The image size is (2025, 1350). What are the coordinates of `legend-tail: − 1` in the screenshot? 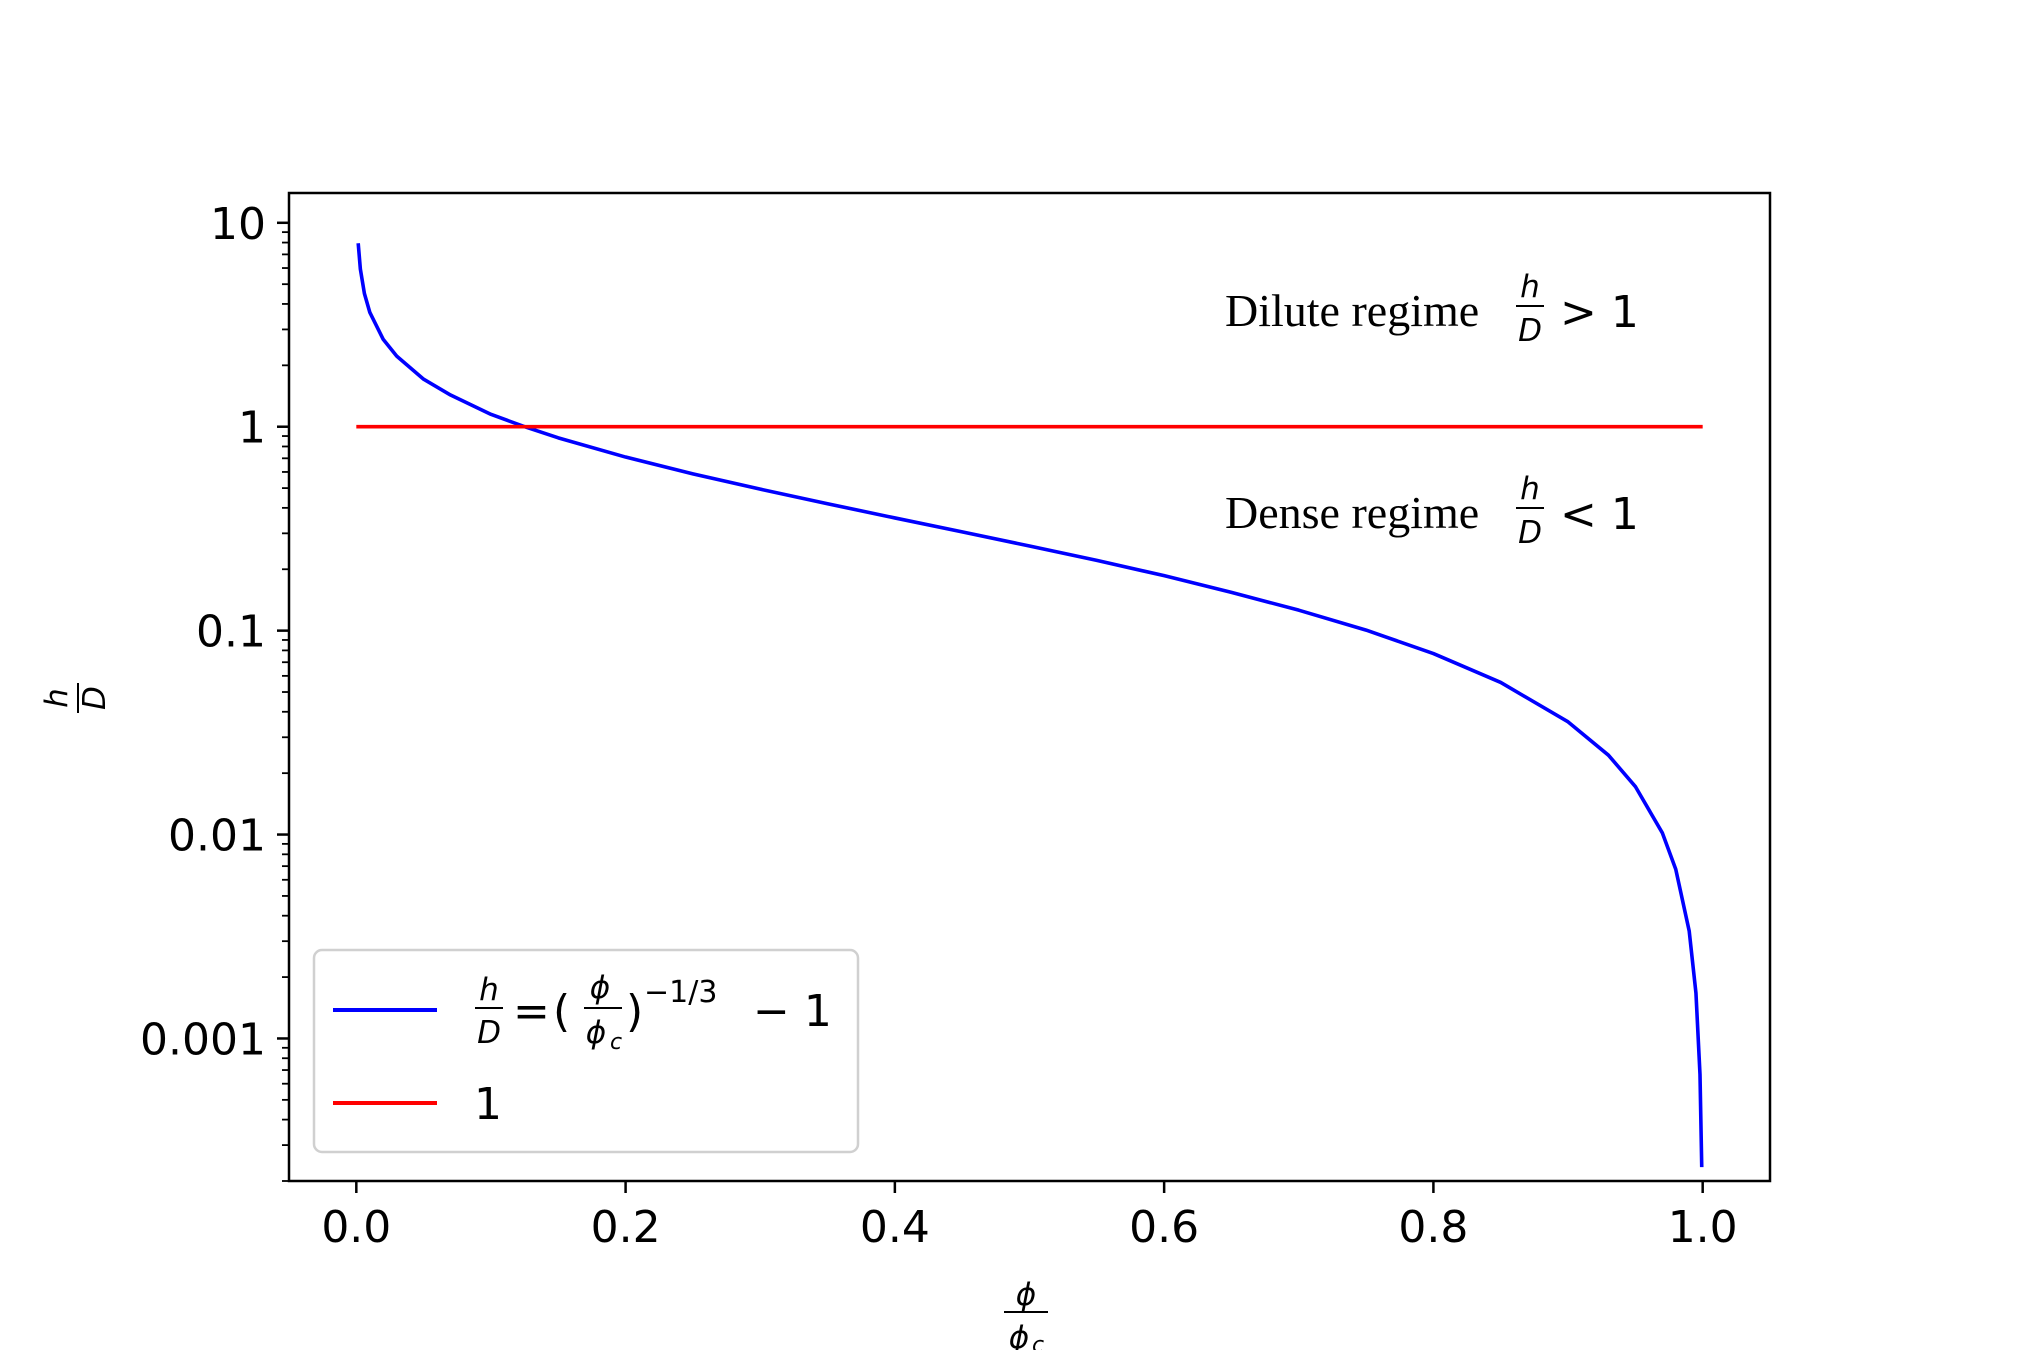 It's located at (792, 1011).